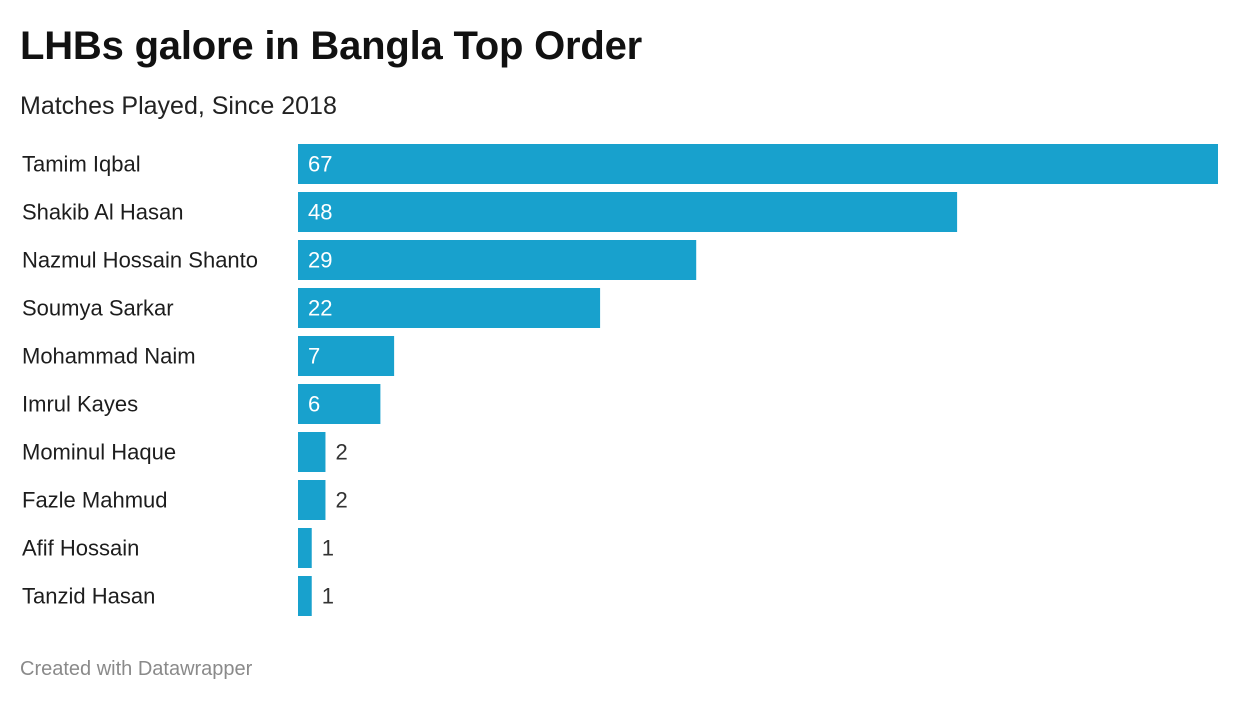  Describe the element at coordinates (178, 106) in the screenshot. I see `chart-subtitle: Matches Played, Since 2018` at that location.